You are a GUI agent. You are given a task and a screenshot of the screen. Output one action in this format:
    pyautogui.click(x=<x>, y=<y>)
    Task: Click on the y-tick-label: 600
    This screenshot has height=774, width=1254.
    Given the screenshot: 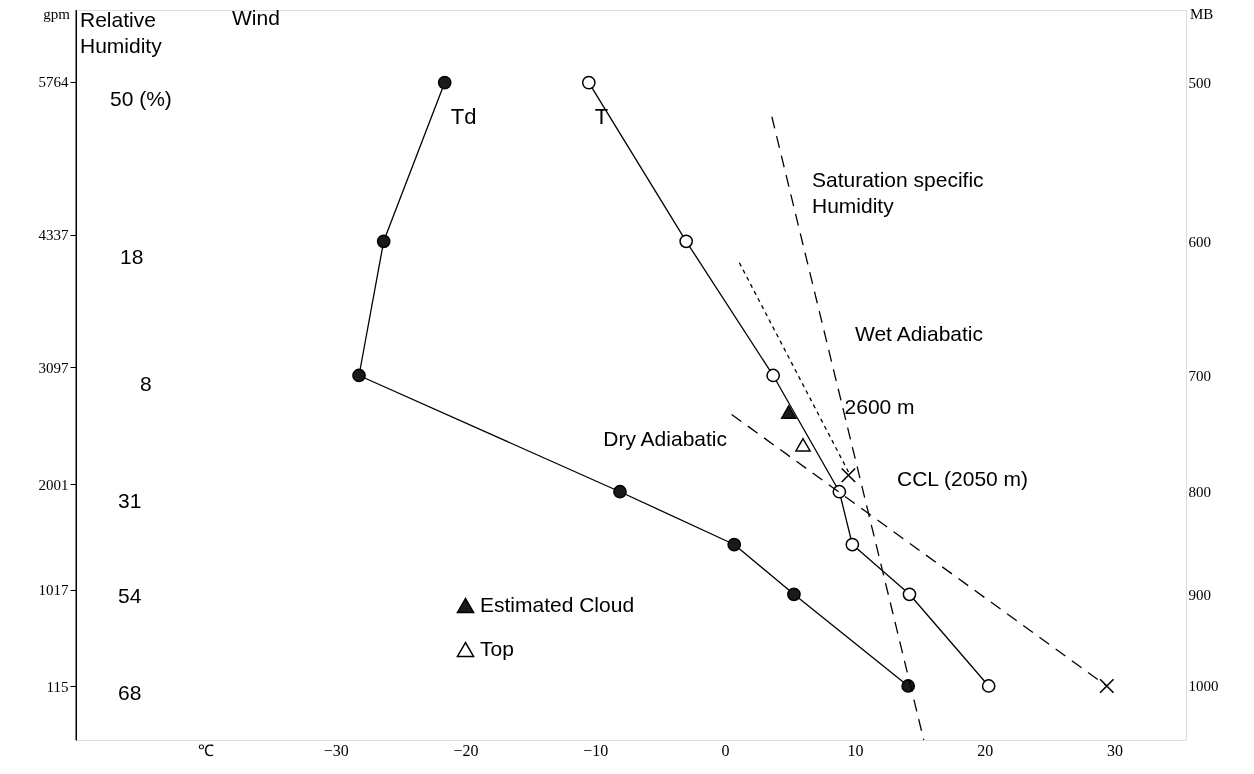 What is the action you would take?
    pyautogui.click(x=1199, y=241)
    